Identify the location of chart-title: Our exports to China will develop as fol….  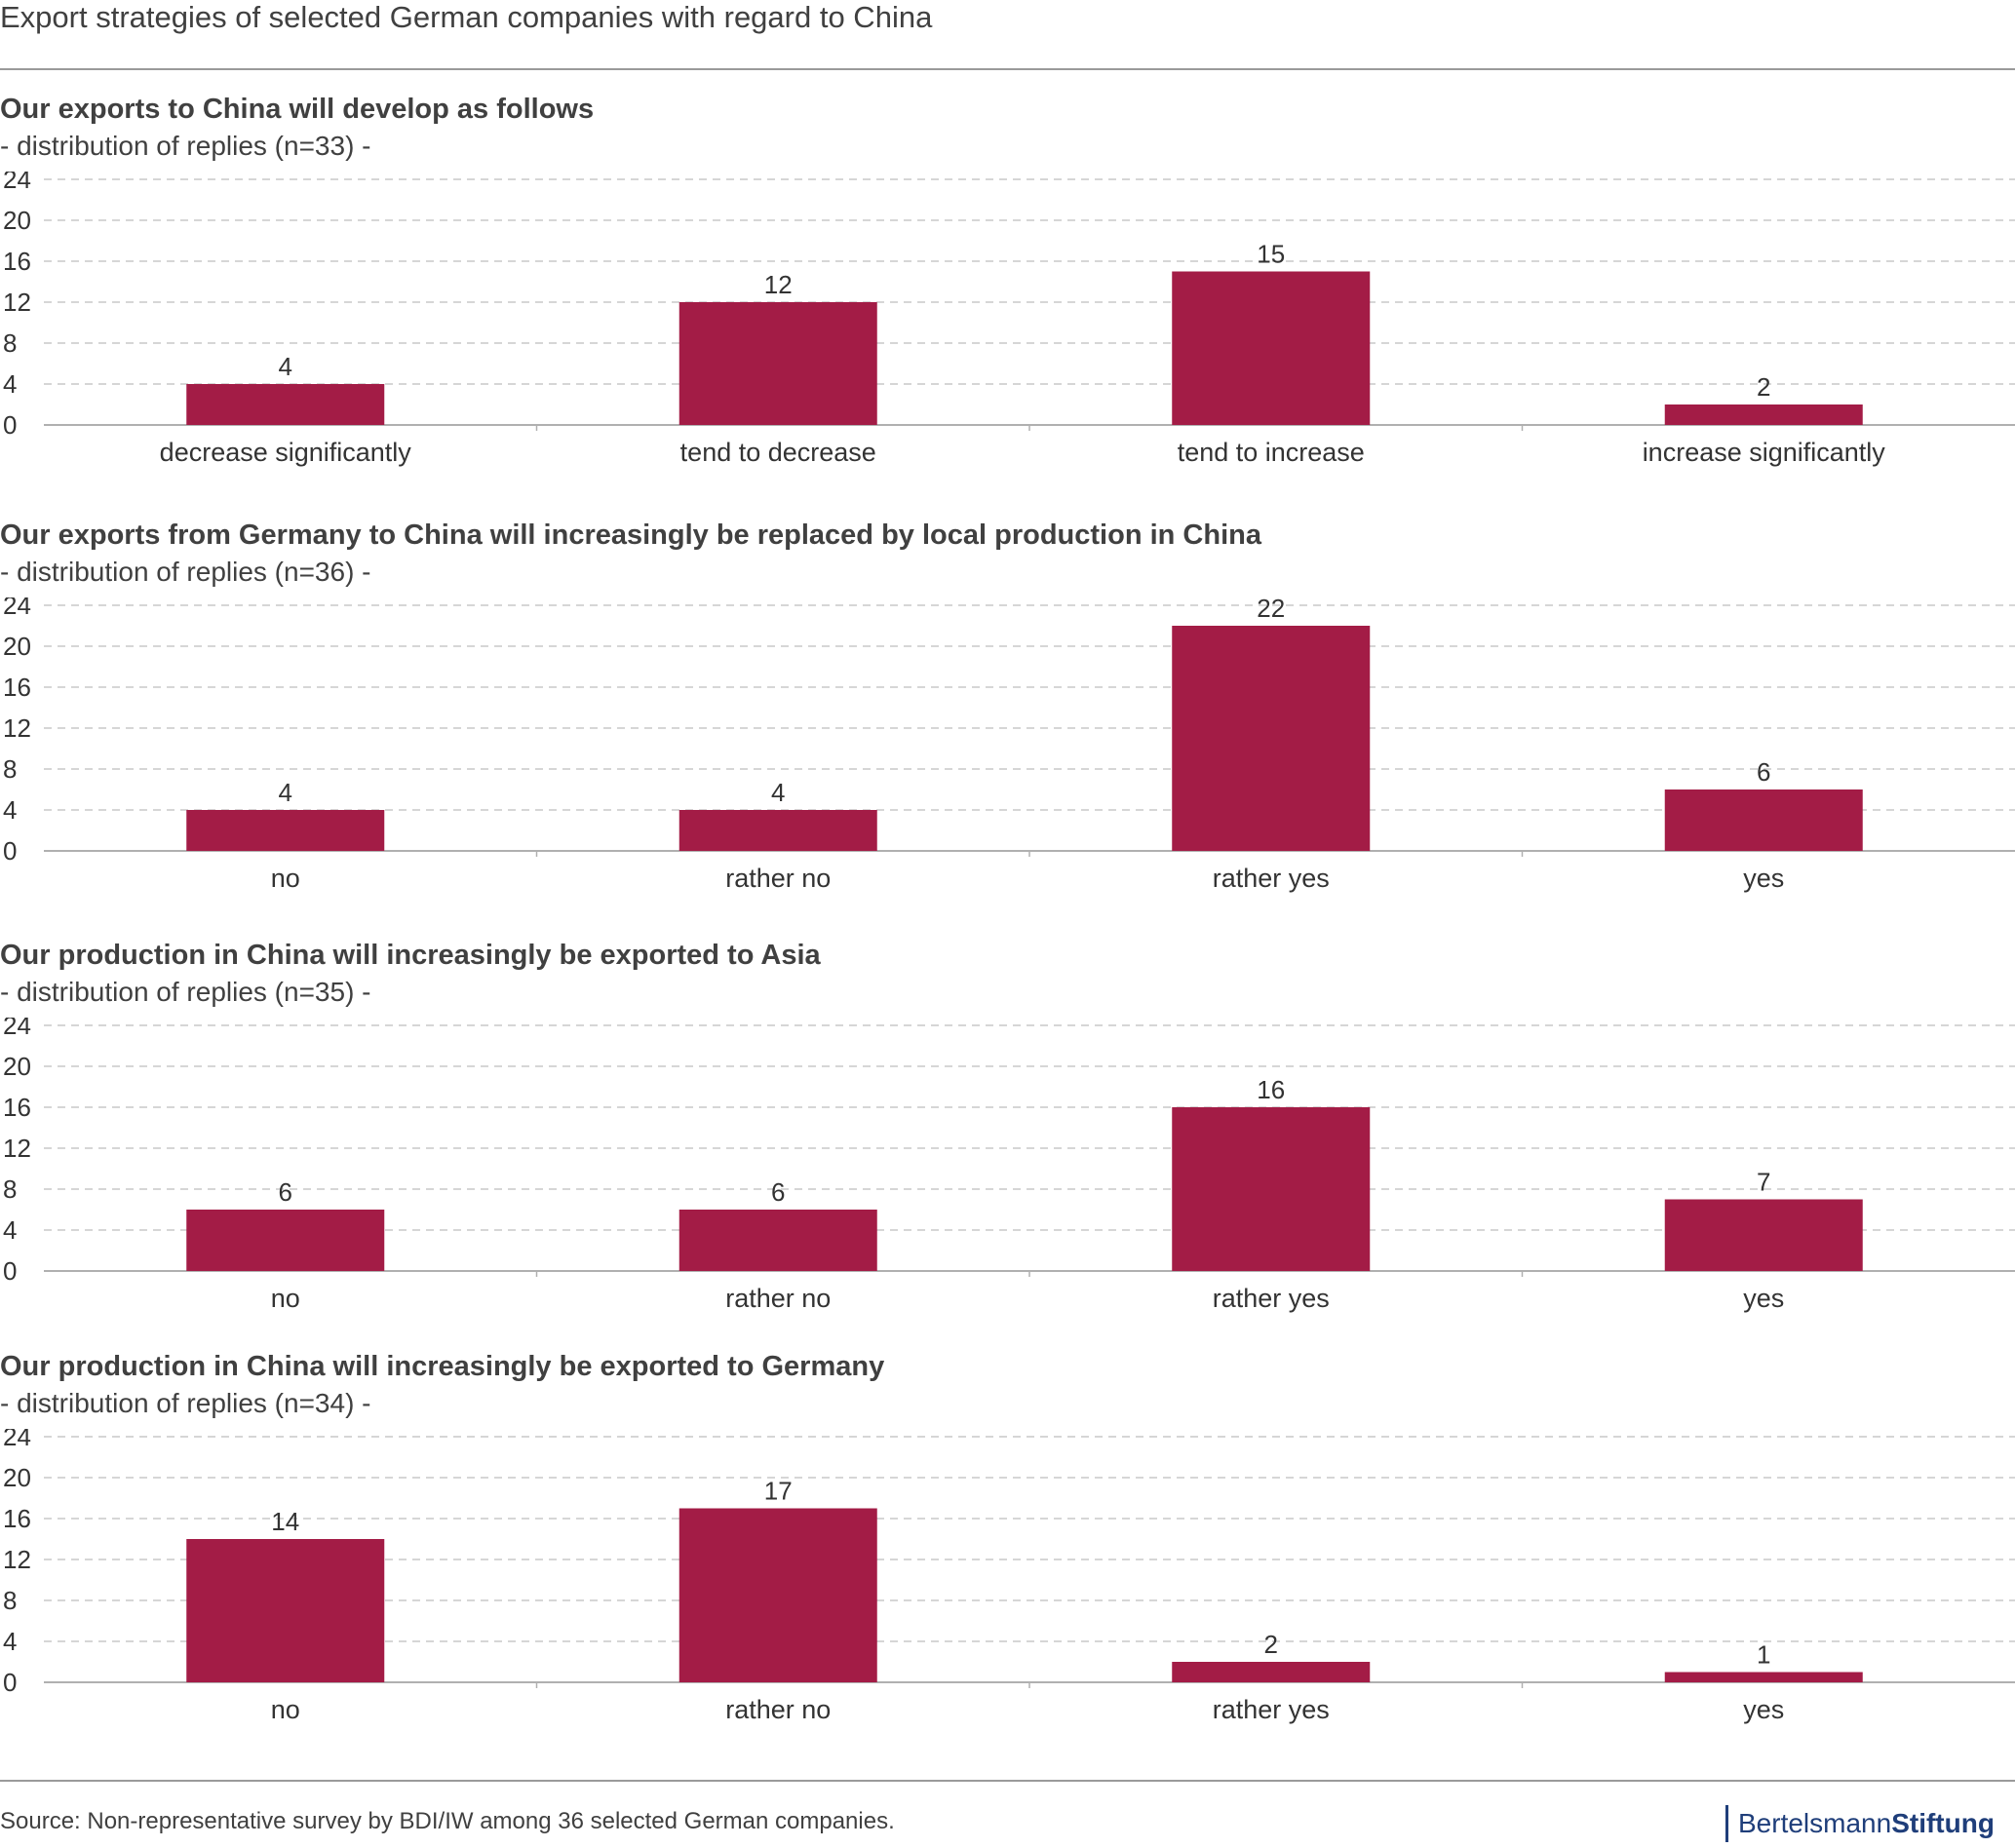
(297, 109).